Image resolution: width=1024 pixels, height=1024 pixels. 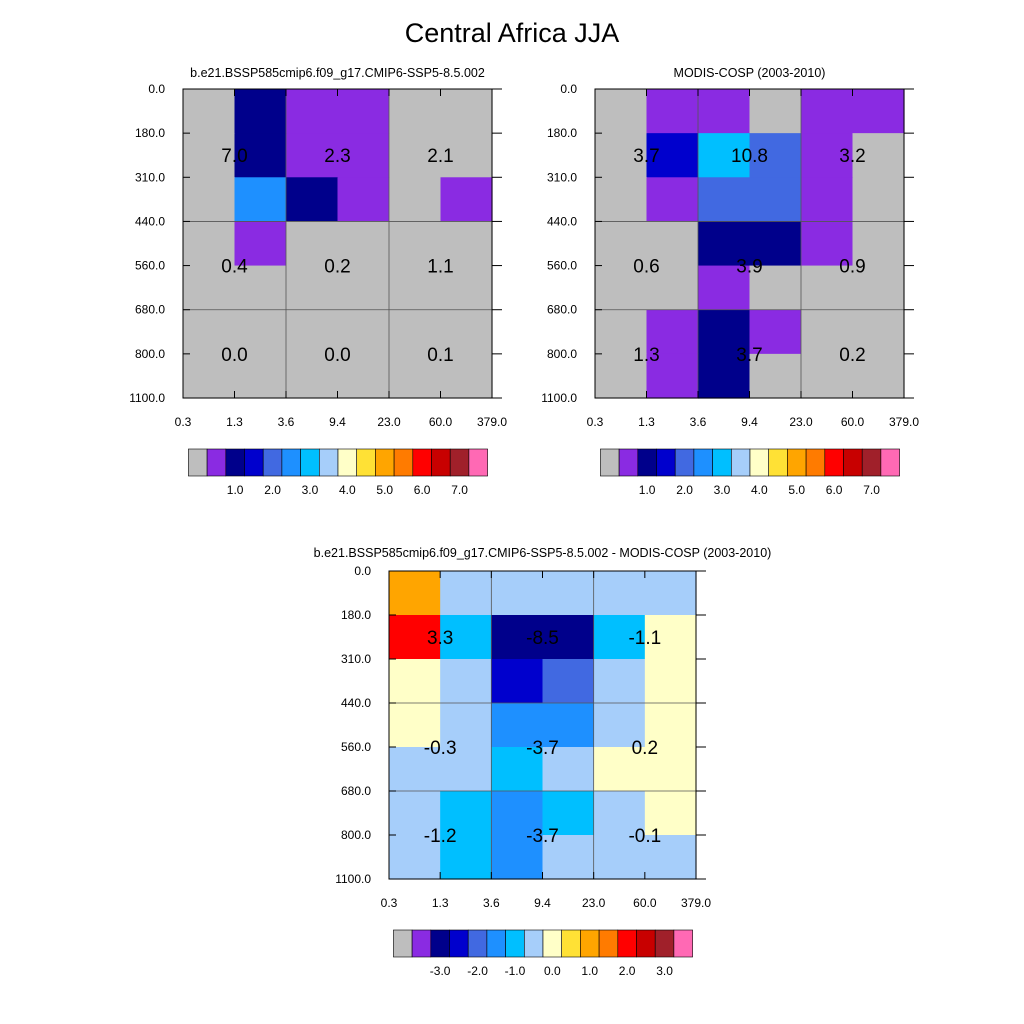 What do you see at coordinates (542, 748) in the screenshot?
I see `box-value-label: -3.7` at bounding box center [542, 748].